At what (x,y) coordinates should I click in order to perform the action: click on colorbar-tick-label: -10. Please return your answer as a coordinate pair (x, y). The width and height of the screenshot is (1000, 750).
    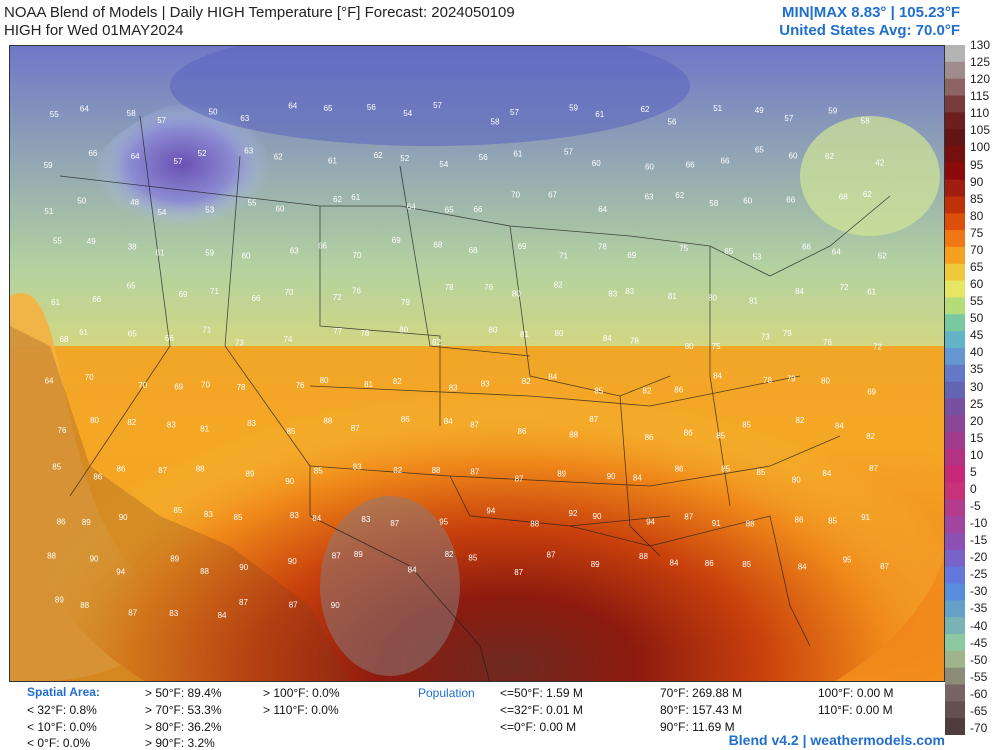
    Looking at the image, I should click on (979, 523).